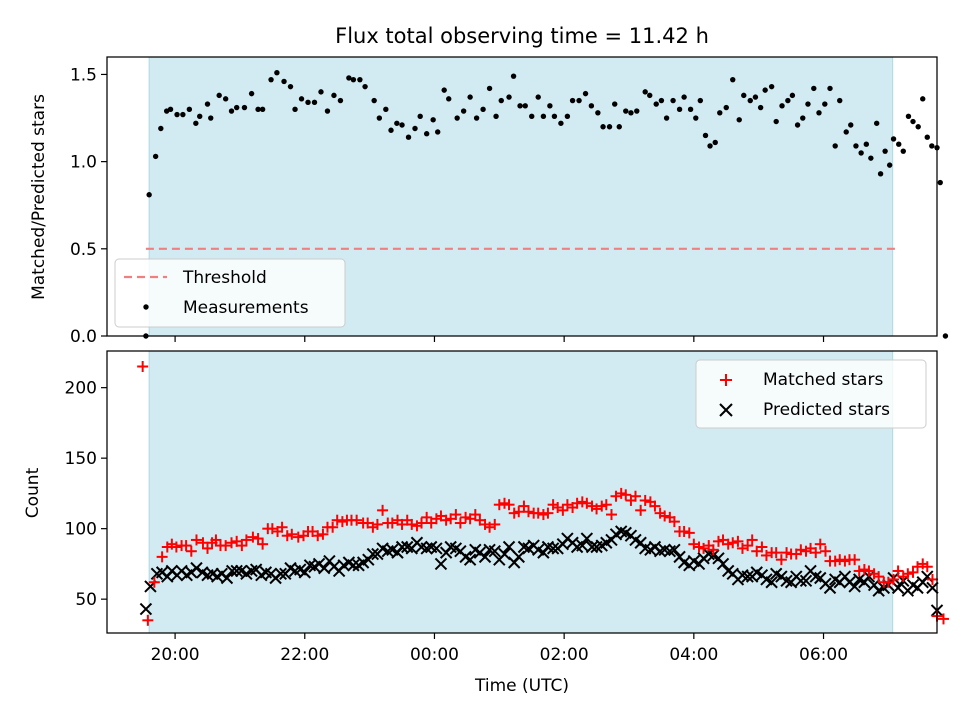 Image resolution: width=960 pixels, height=720 pixels. Describe the element at coordinates (83, 163) in the screenshot. I see `ratio-y-tick-label: 1.0` at that location.